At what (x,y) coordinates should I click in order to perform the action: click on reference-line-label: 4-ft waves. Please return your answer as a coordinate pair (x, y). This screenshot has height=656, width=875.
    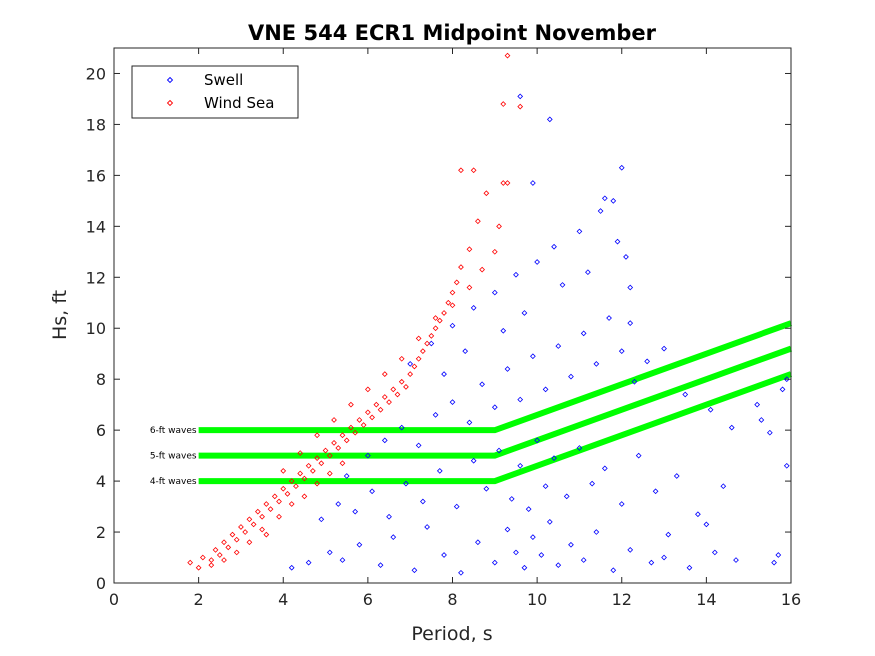
    Looking at the image, I should click on (173, 482).